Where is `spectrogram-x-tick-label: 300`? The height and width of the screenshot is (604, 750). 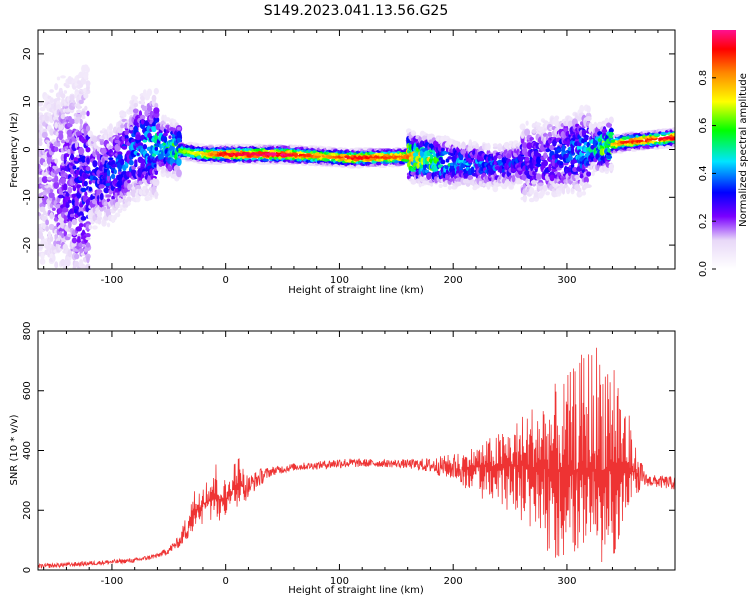
spectrogram-x-tick-label: 300 is located at coordinates (566, 280).